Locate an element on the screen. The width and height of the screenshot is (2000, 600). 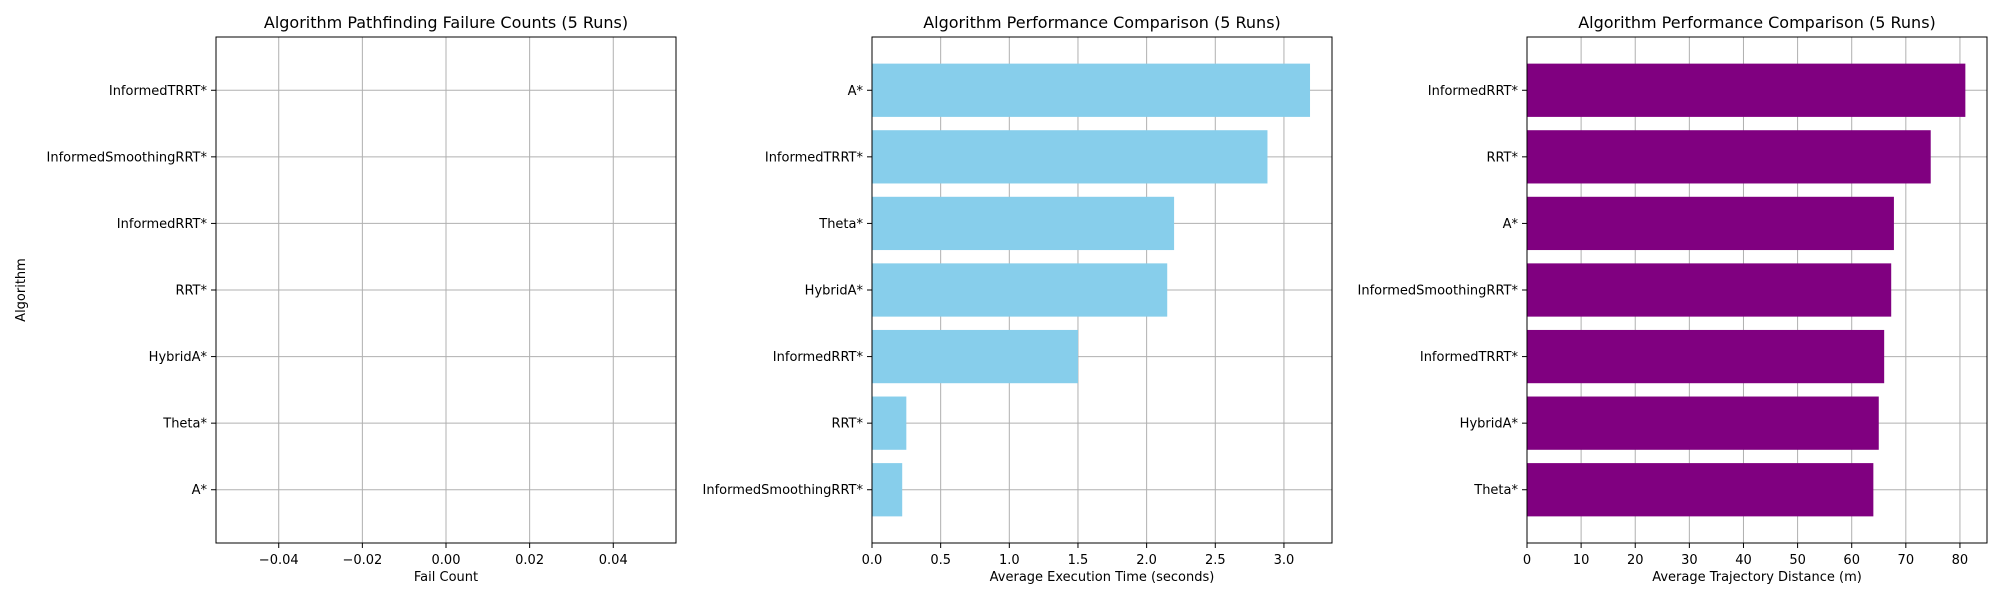
x-tick-label: 2.0 is located at coordinates (1146, 560).